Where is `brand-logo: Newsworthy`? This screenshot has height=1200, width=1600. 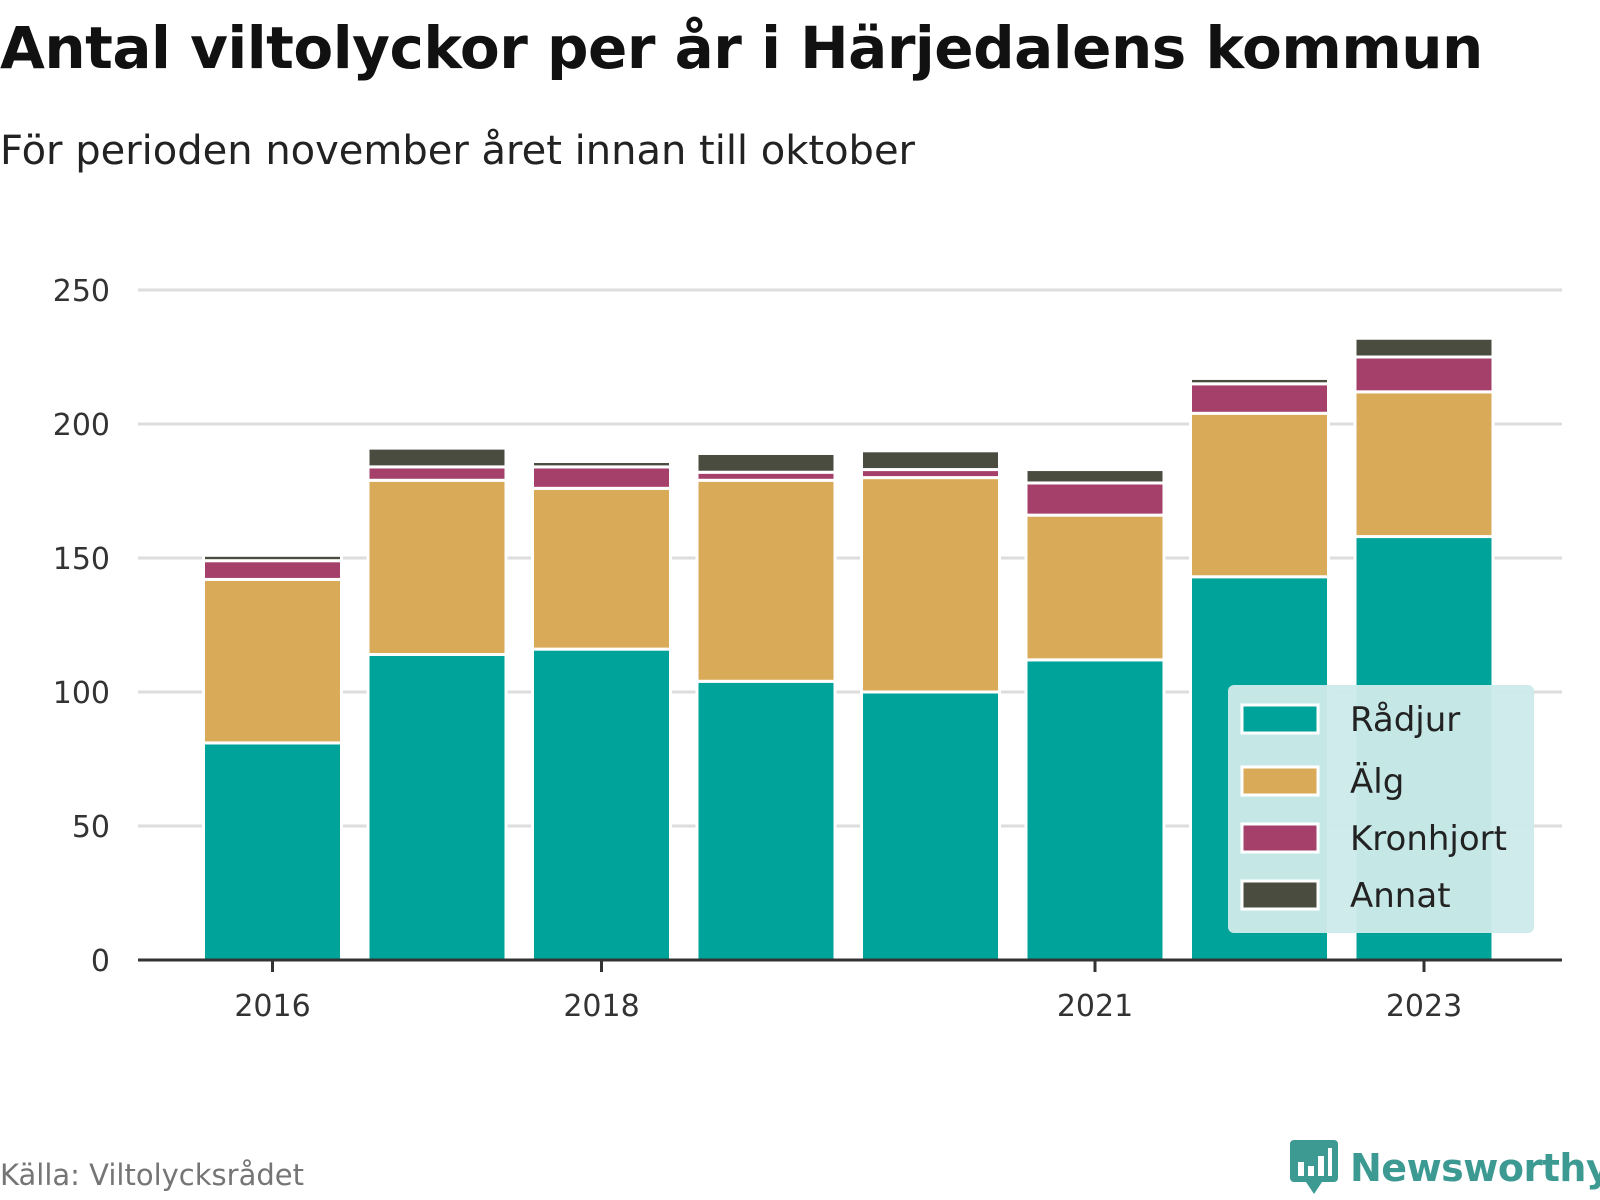
brand-logo: Newsworthy is located at coordinates (1445, 1168).